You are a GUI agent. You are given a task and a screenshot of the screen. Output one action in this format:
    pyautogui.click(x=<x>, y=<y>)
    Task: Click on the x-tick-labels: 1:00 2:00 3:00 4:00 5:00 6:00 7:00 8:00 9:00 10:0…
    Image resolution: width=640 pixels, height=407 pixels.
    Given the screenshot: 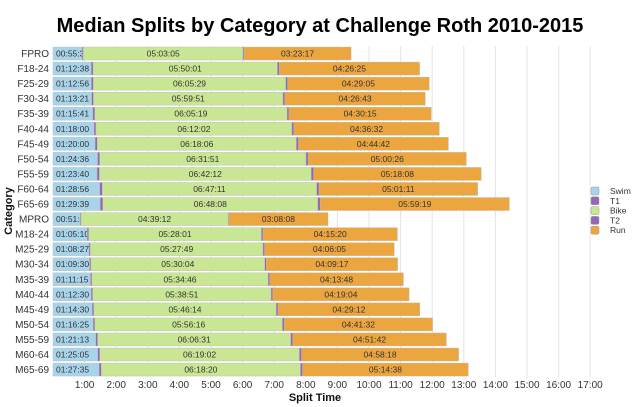 What is the action you would take?
    pyautogui.click(x=339, y=385)
    